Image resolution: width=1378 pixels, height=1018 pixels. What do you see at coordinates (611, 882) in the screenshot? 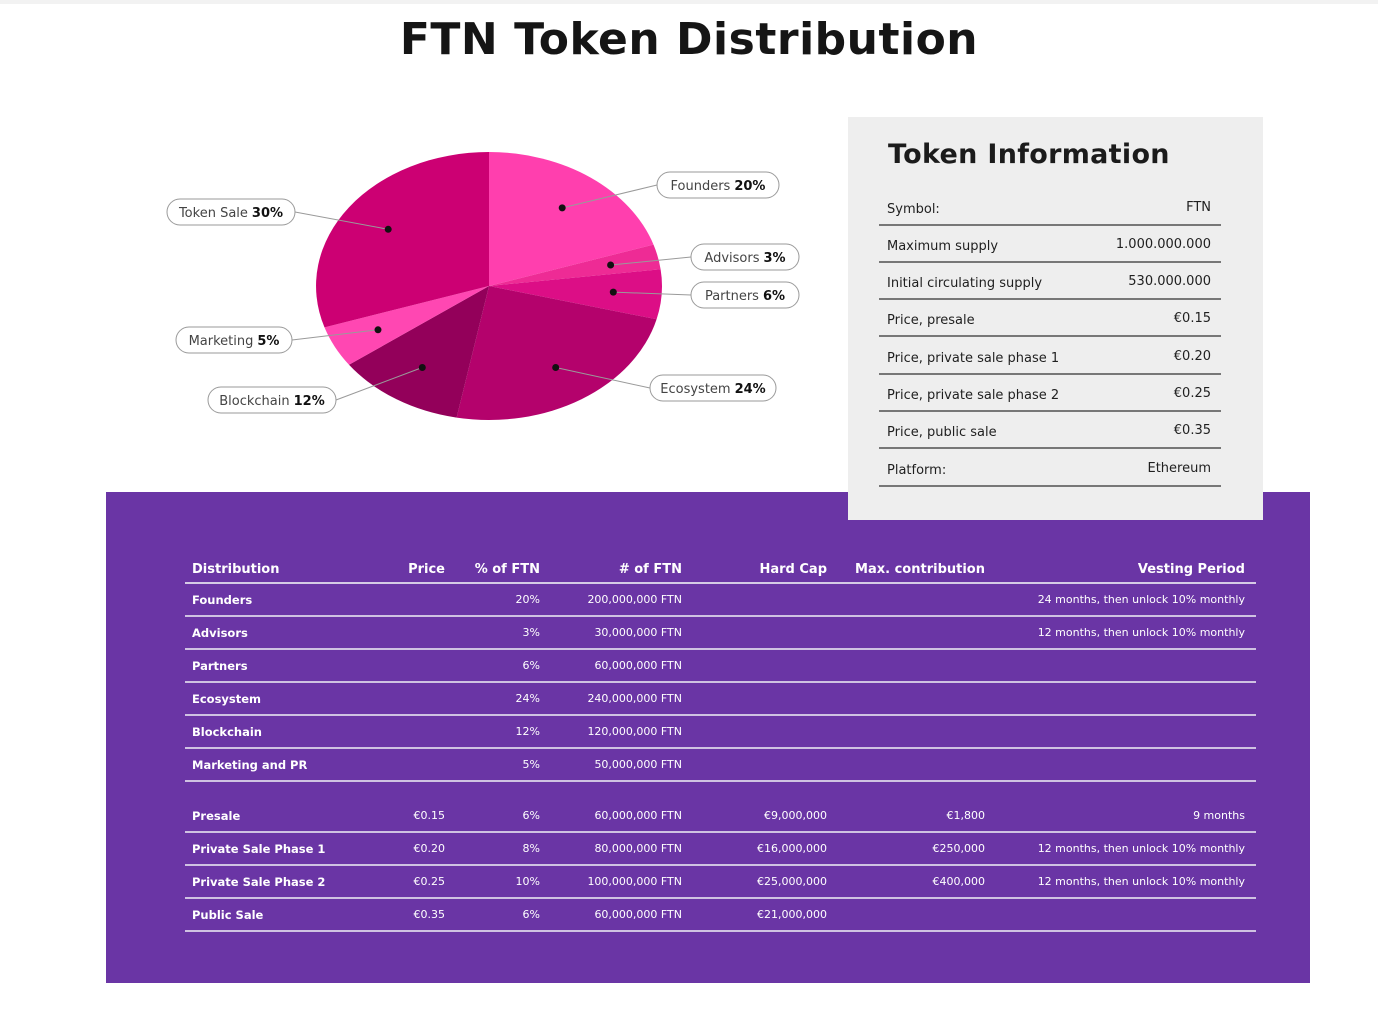
I see `cell-num: 100,000,000 FTN` at bounding box center [611, 882].